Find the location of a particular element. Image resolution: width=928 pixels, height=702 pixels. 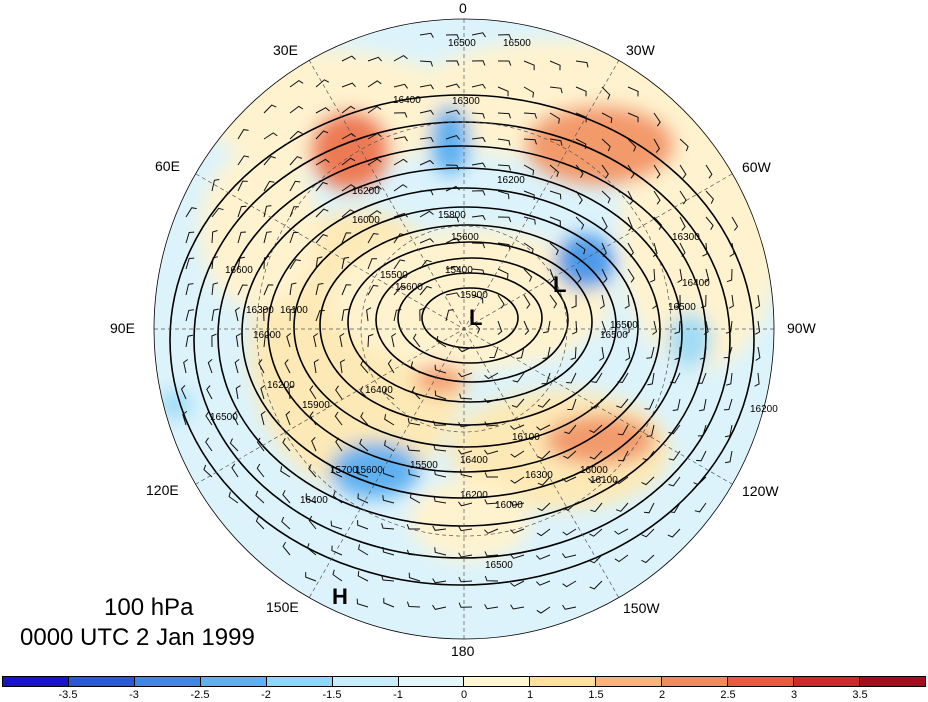

colorbar-tick-label: 2 is located at coordinates (662, 695).